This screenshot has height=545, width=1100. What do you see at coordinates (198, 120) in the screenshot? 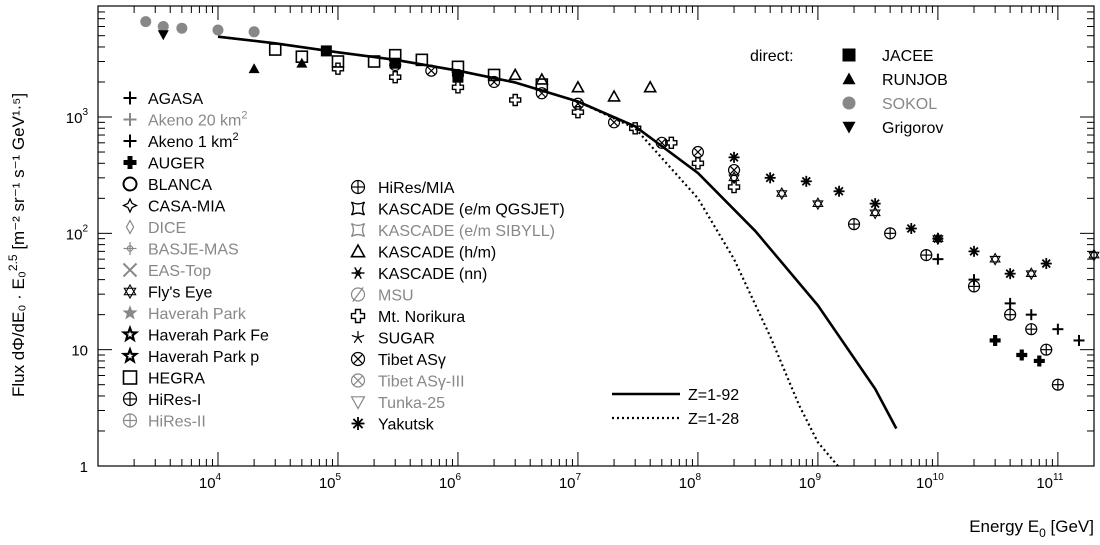
I see `legend-label: Akeno 20 km2` at bounding box center [198, 120].